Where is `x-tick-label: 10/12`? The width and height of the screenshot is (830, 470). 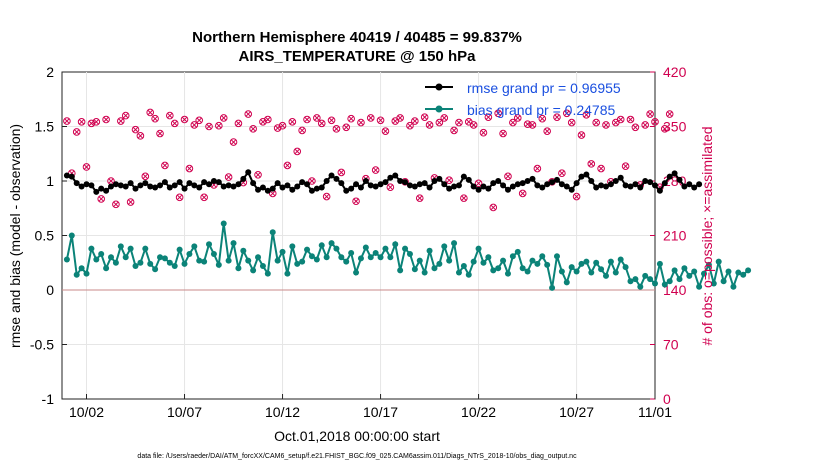
x-tick-label: 10/12 is located at coordinates (282, 412).